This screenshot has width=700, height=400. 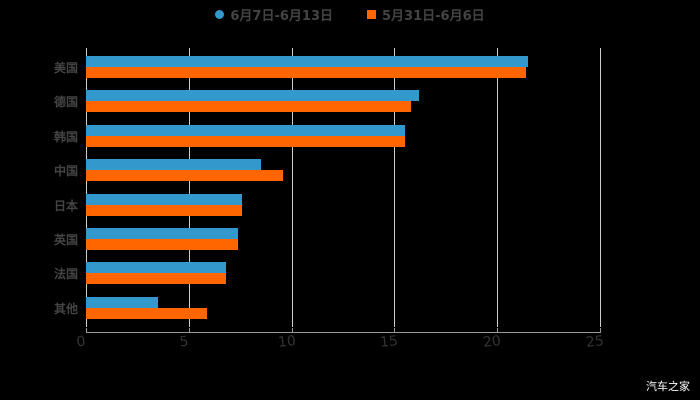 What do you see at coordinates (281, 16) in the screenshot?
I see `legend-label-series1: 6月7日-6月13日` at bounding box center [281, 16].